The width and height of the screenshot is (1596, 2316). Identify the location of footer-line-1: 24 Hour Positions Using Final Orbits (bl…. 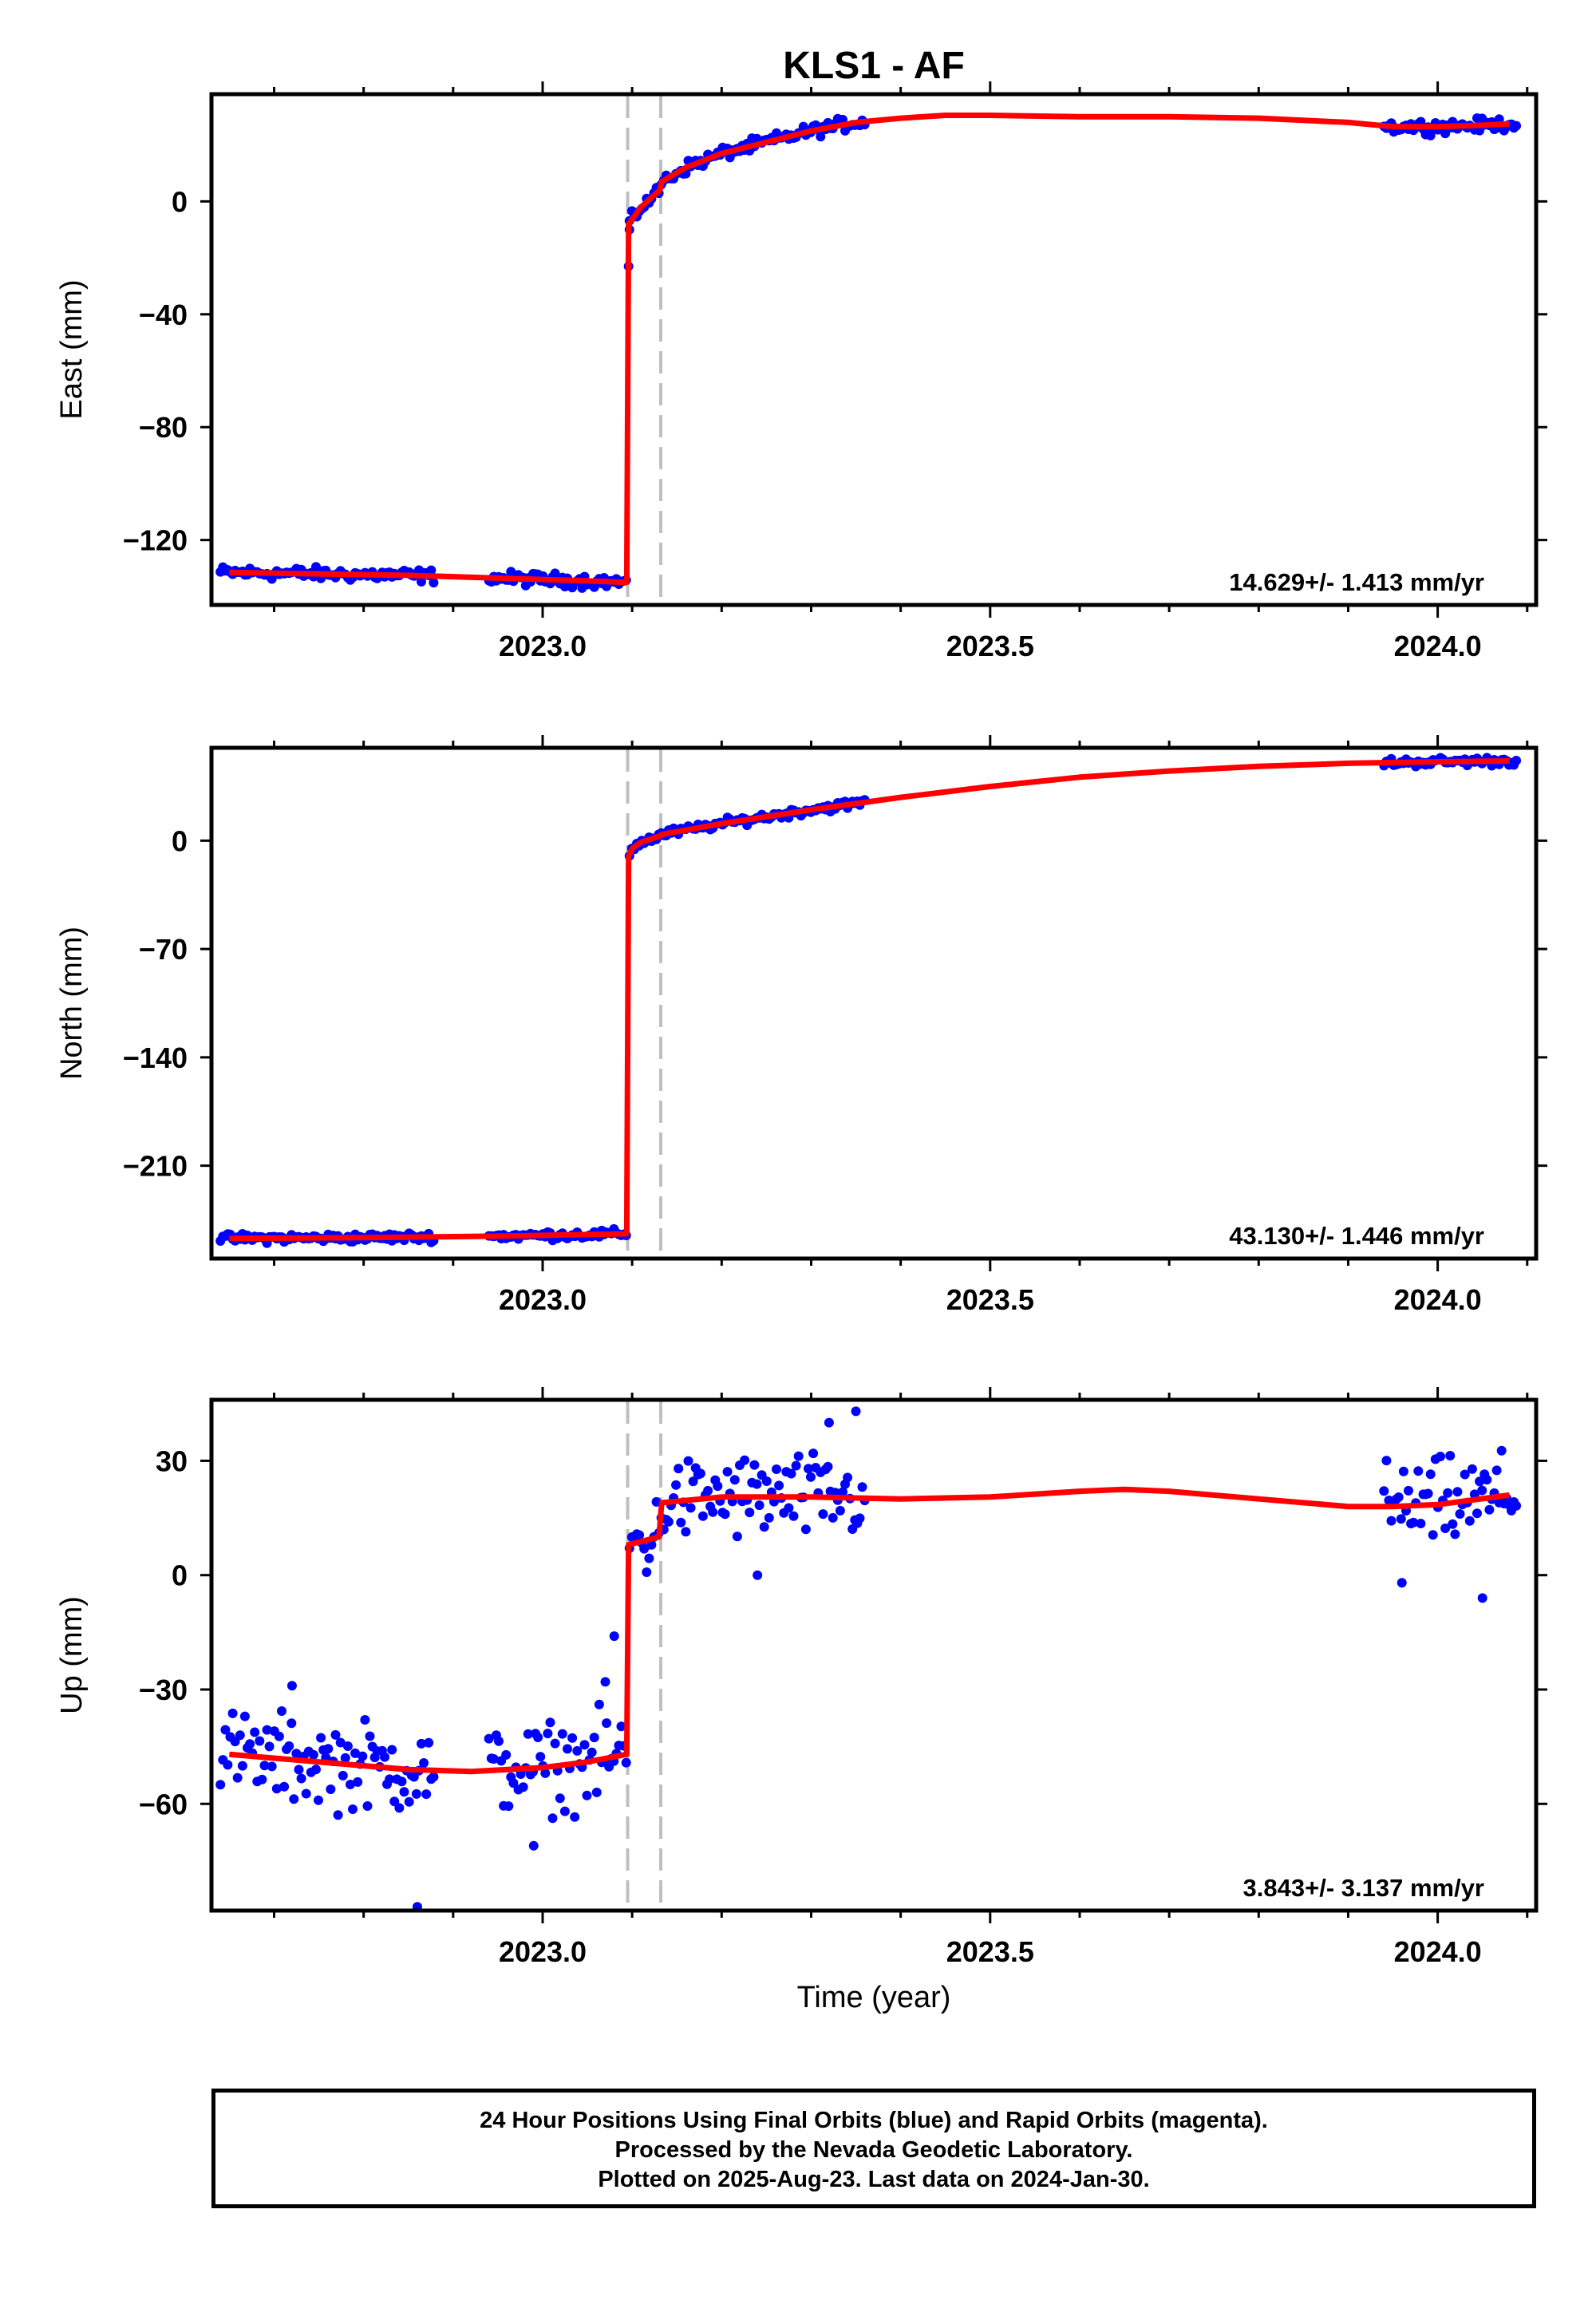
(874, 2120).